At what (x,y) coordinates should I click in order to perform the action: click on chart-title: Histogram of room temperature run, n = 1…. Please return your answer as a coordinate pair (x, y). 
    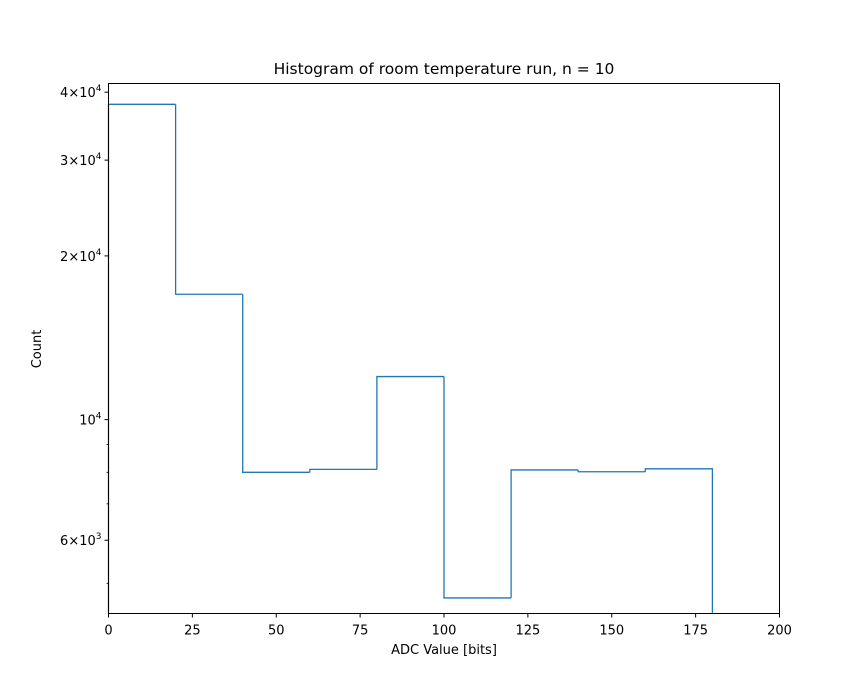
    Looking at the image, I should click on (444, 69).